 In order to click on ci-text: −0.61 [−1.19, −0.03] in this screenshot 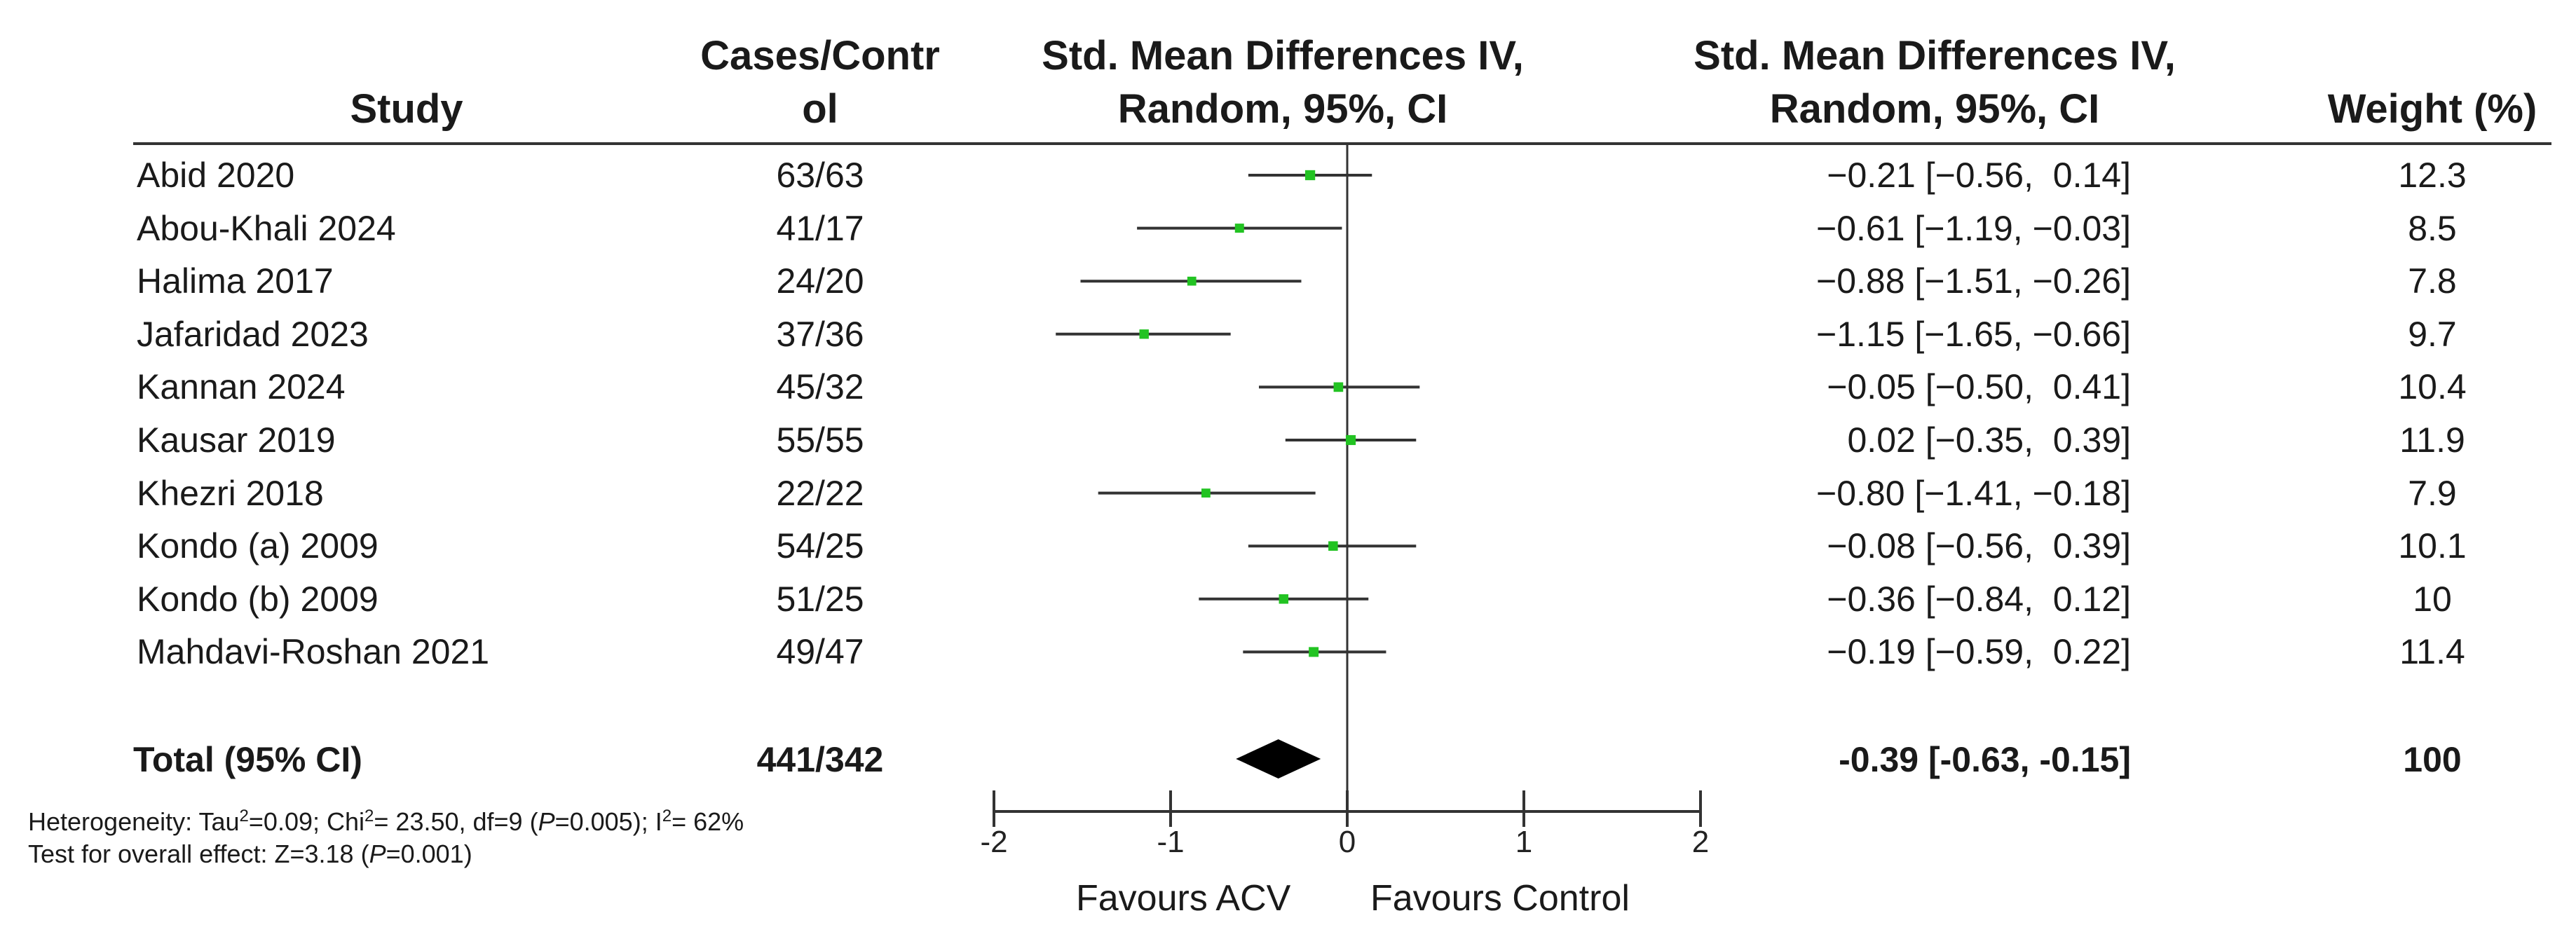, I will do `click(1973, 228)`.